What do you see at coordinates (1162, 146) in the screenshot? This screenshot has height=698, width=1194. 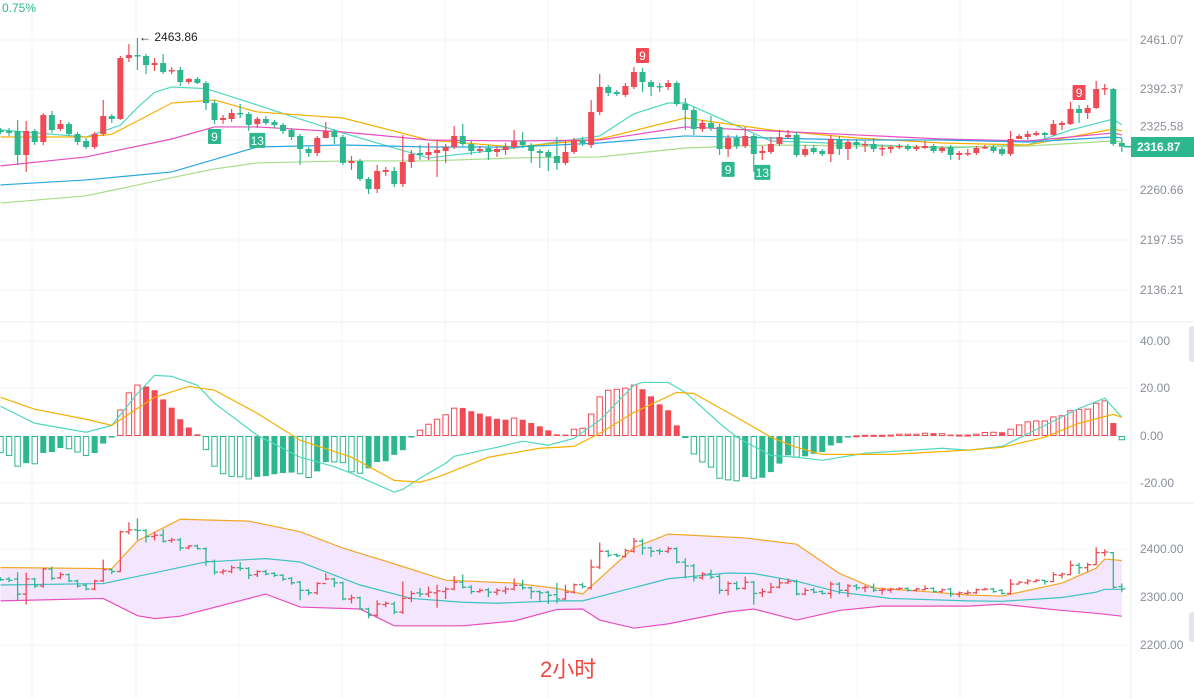 I see `last-price-badge: 2316.87` at bounding box center [1162, 146].